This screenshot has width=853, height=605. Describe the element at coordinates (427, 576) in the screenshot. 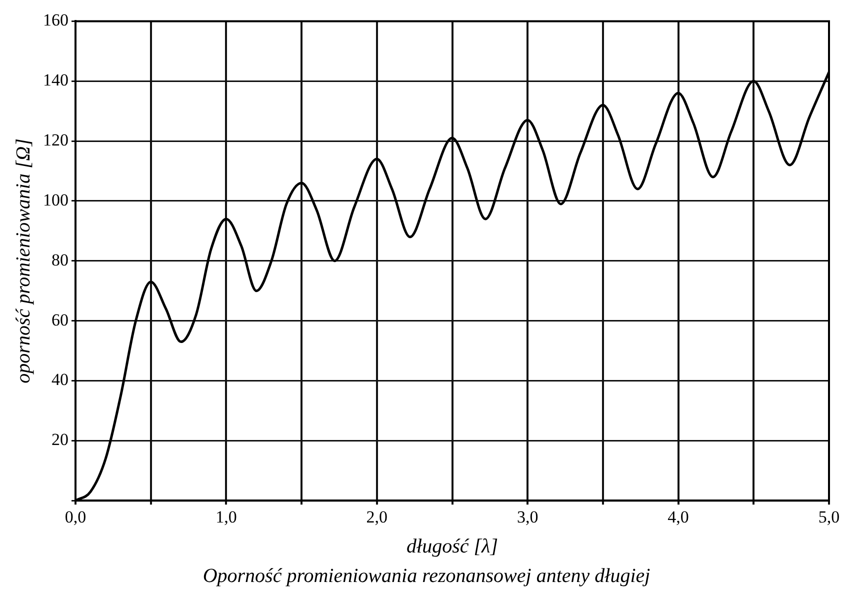

I see `text: Oporność promieniowania rezonansowej anteny długiej` at that location.